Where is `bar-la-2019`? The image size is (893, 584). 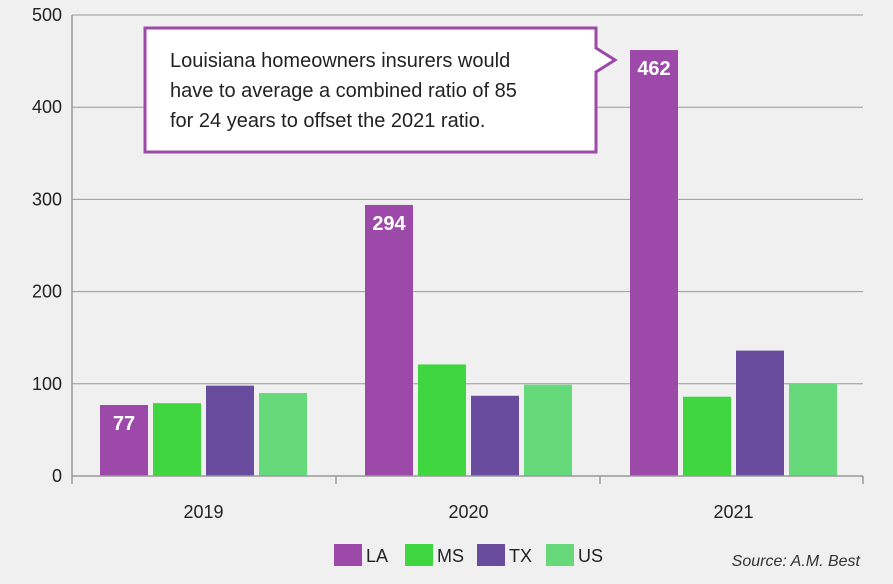 bar-la-2019 is located at coordinates (124, 440).